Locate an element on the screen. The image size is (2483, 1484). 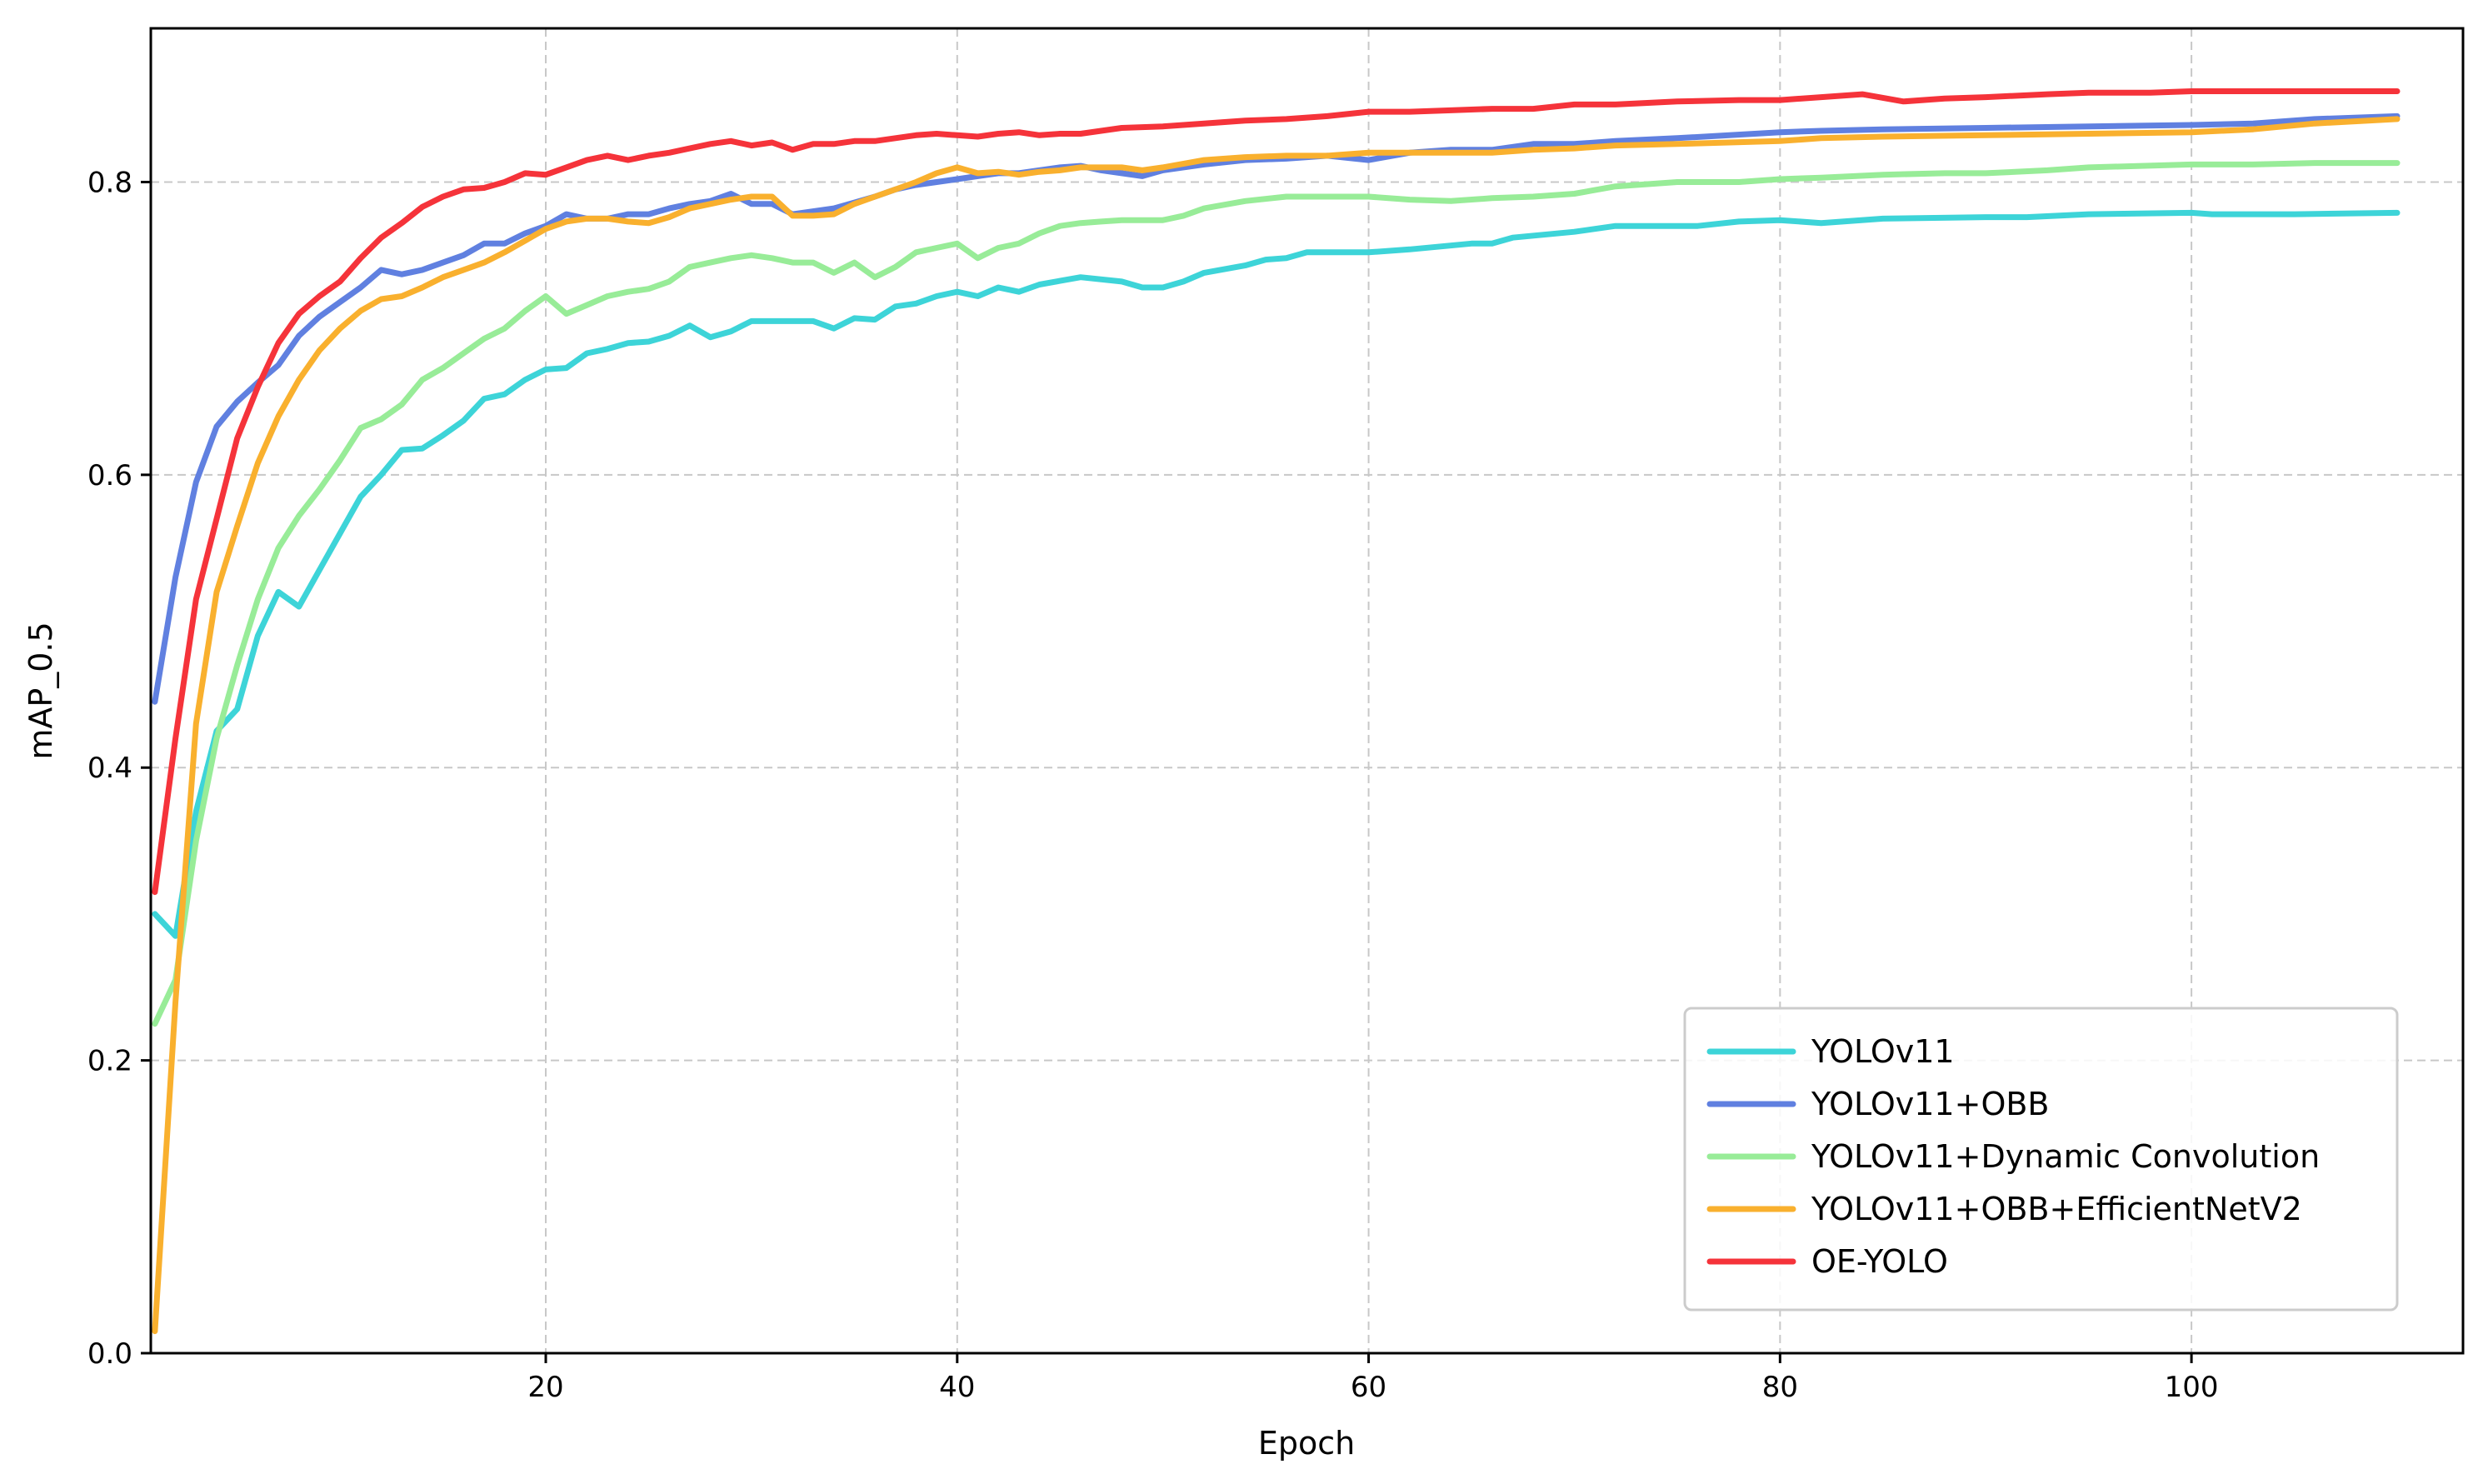
legend-label: YOLOv11 is located at coordinates (1883, 1051).